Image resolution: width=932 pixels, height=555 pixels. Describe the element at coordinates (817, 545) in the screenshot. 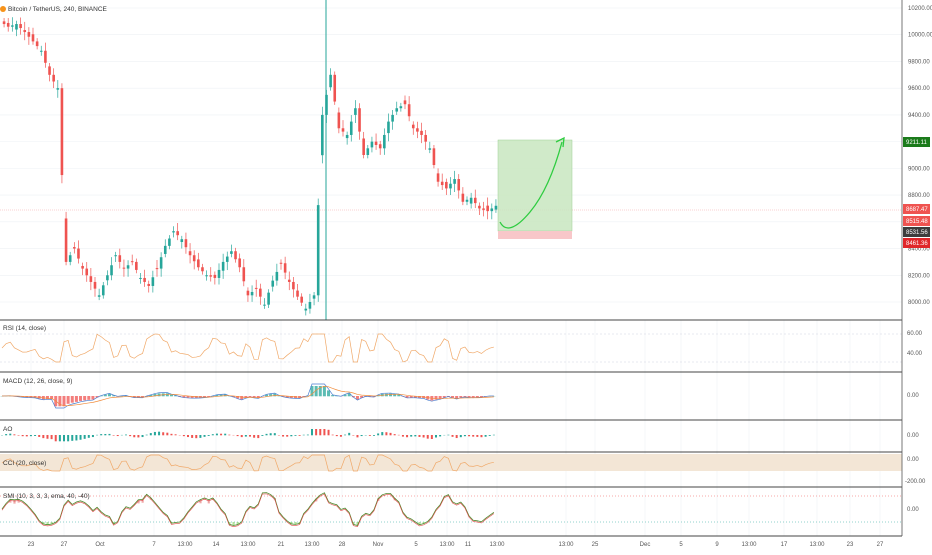

I see `time-tick-label: 13:00` at that location.